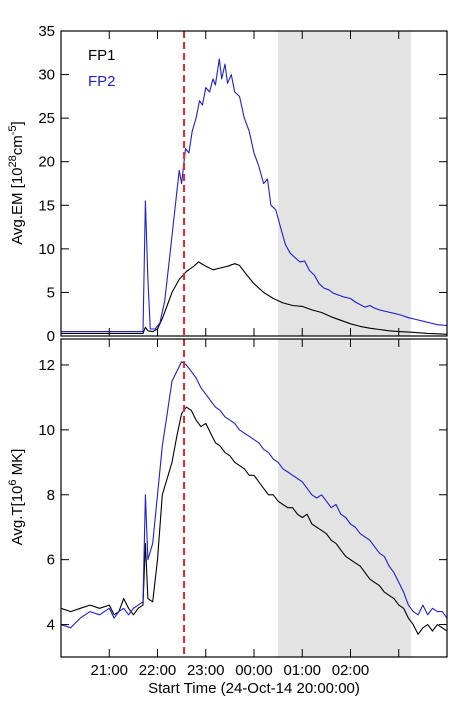 The width and height of the screenshot is (474, 708). What do you see at coordinates (254, 688) in the screenshot?
I see `x-axis-label: Start Time (24-Oct-14 20:00:00)` at bounding box center [254, 688].